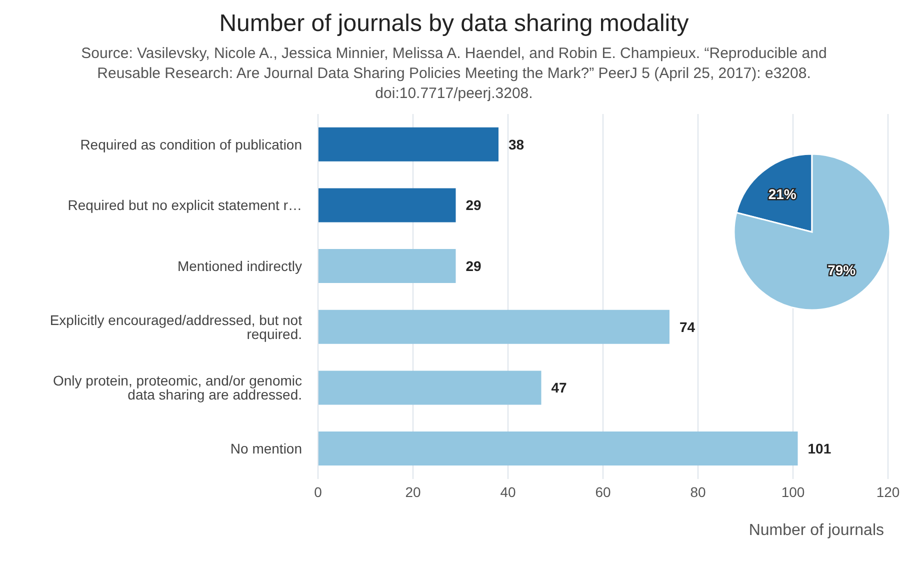 The image size is (908, 573). What do you see at coordinates (454, 24) in the screenshot?
I see `chart-title: Number of journals by data sharing modality` at bounding box center [454, 24].